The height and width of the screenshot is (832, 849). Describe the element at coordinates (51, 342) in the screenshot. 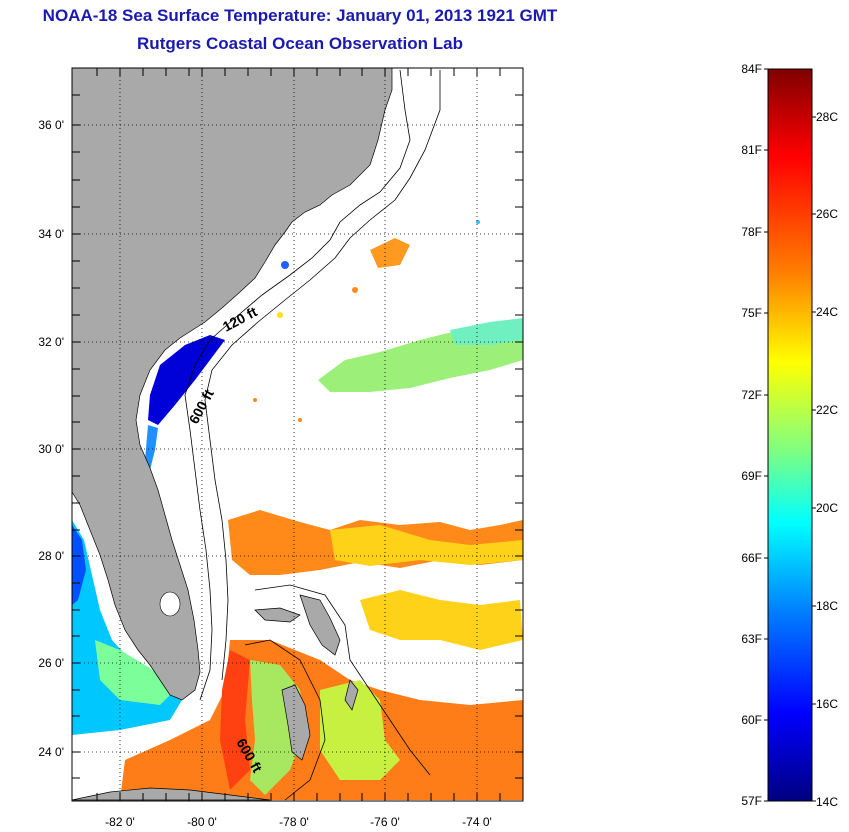

I see `lat-tick-label: 32 0'` at that location.